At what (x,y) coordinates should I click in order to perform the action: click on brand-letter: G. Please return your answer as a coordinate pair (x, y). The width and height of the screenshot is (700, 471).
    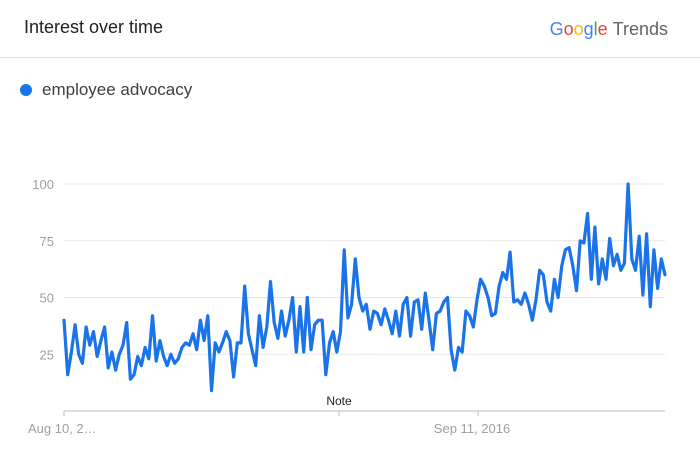
    Looking at the image, I should click on (556, 29).